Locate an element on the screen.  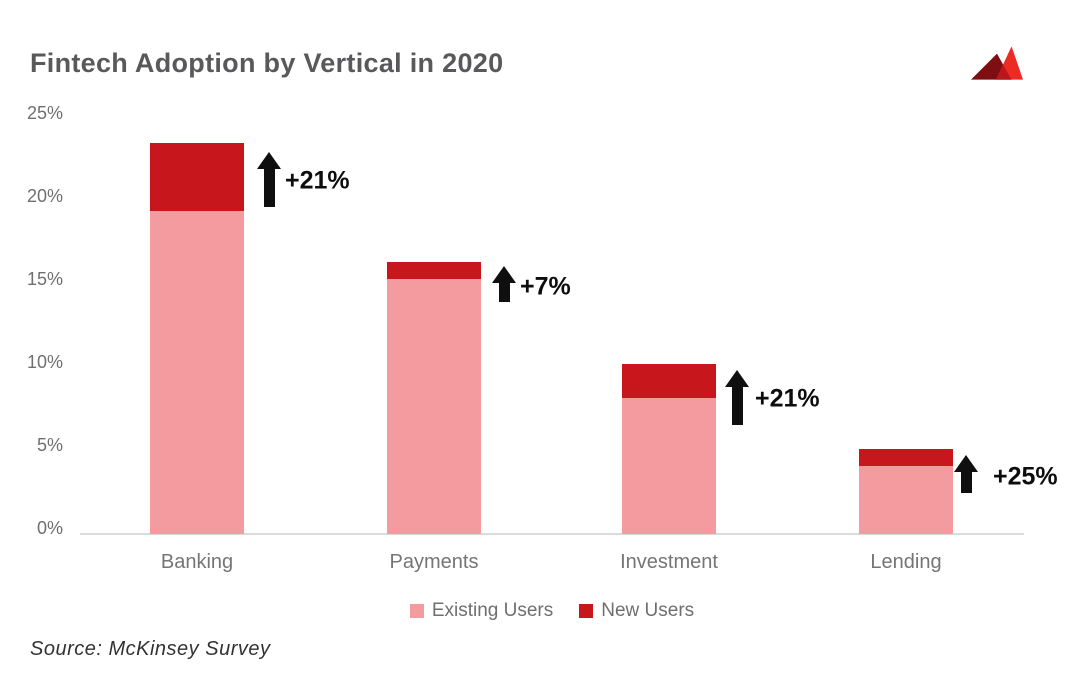
bar-payments is located at coordinates (434, 398).